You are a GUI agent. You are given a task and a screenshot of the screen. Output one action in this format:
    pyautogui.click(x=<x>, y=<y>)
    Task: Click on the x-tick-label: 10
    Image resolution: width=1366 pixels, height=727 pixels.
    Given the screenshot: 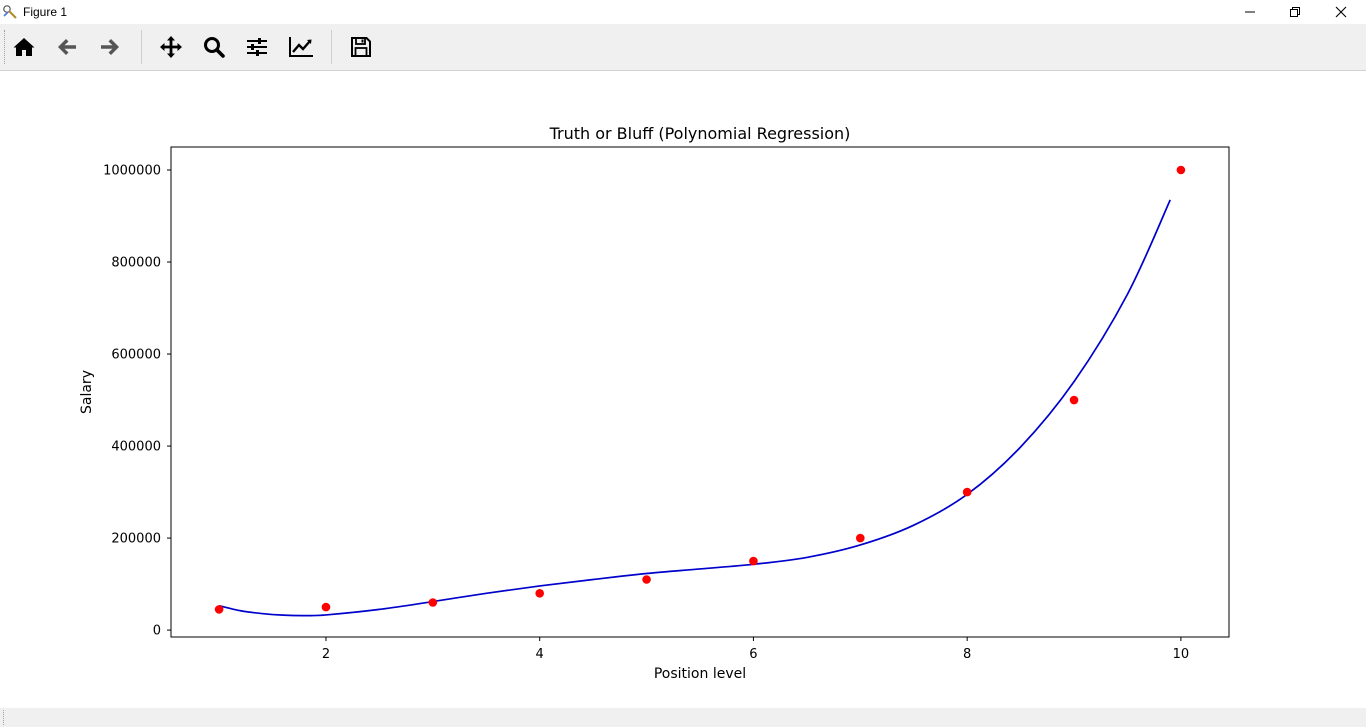 What is the action you would take?
    pyautogui.click(x=1181, y=654)
    